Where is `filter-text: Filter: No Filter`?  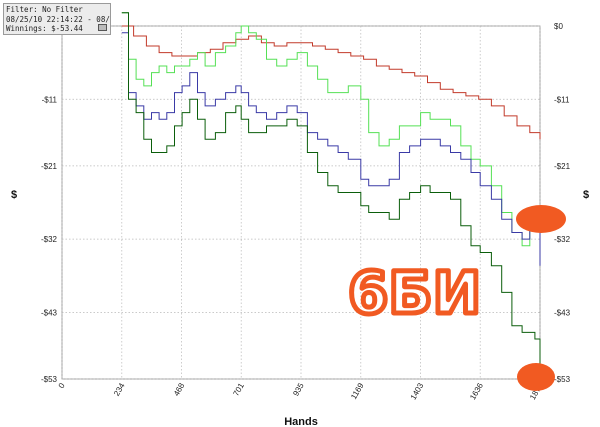 filter-text: Filter: No Filter is located at coordinates (44, 9).